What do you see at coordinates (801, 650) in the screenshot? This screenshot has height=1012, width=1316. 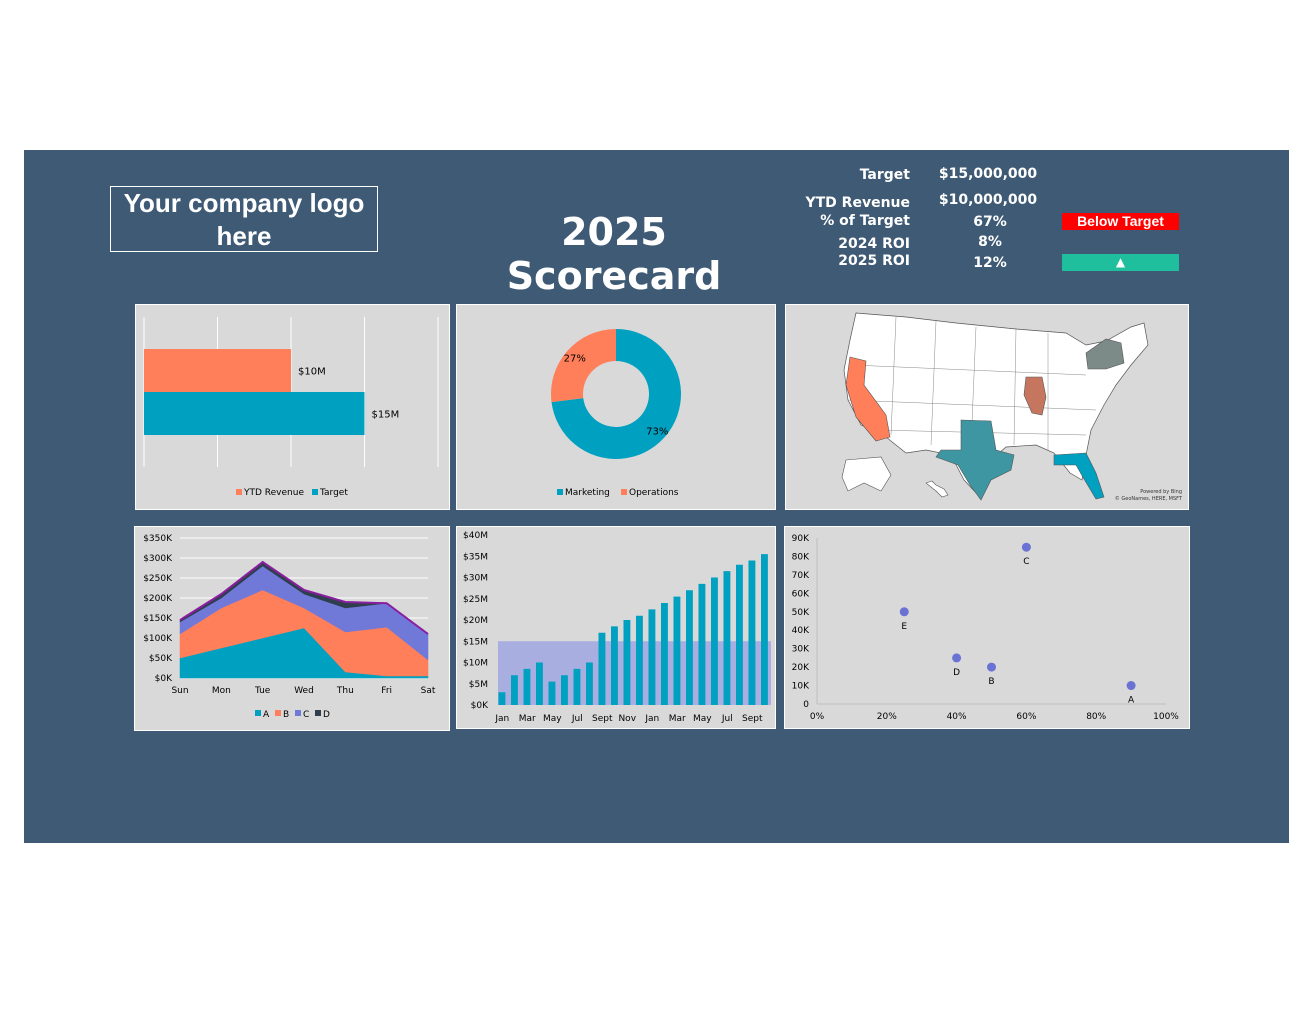 I see `y-tick-label: 30K` at bounding box center [801, 650].